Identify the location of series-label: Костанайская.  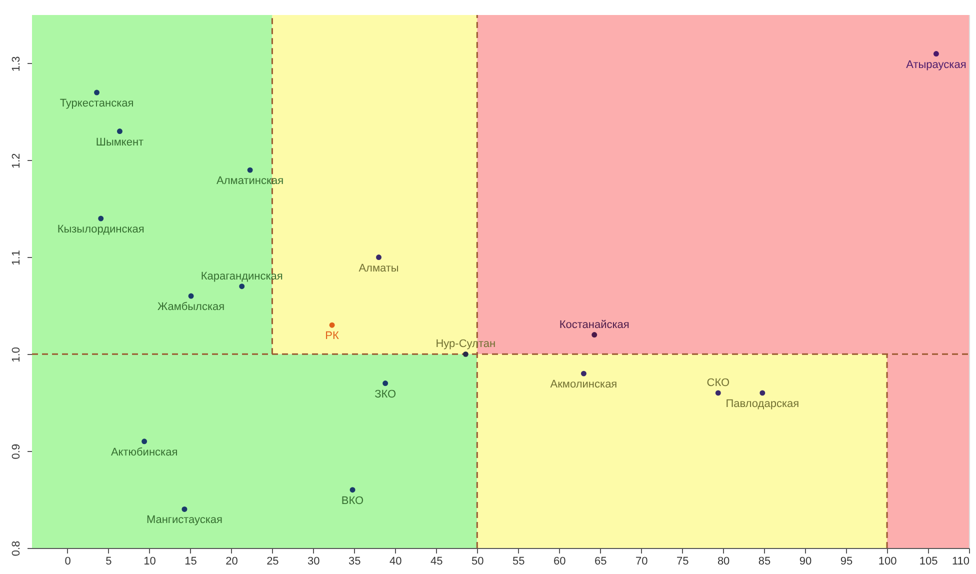
(594, 324).